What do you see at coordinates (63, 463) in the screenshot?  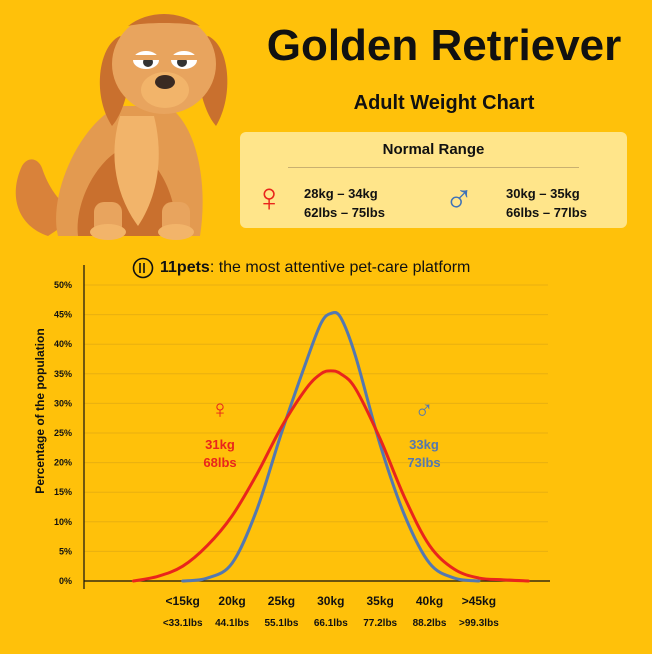 I see `y-tick-label: 20%` at bounding box center [63, 463].